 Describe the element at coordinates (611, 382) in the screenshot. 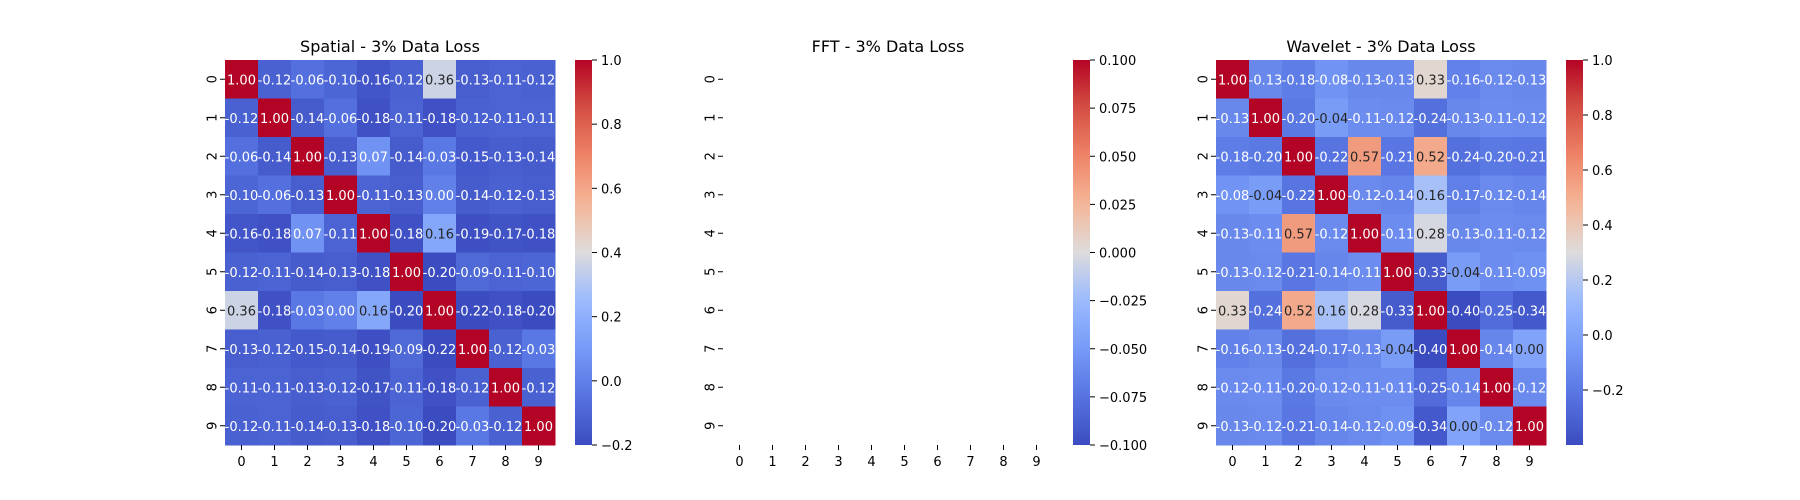

I see `colorbar-tick-label: 0.0` at that location.